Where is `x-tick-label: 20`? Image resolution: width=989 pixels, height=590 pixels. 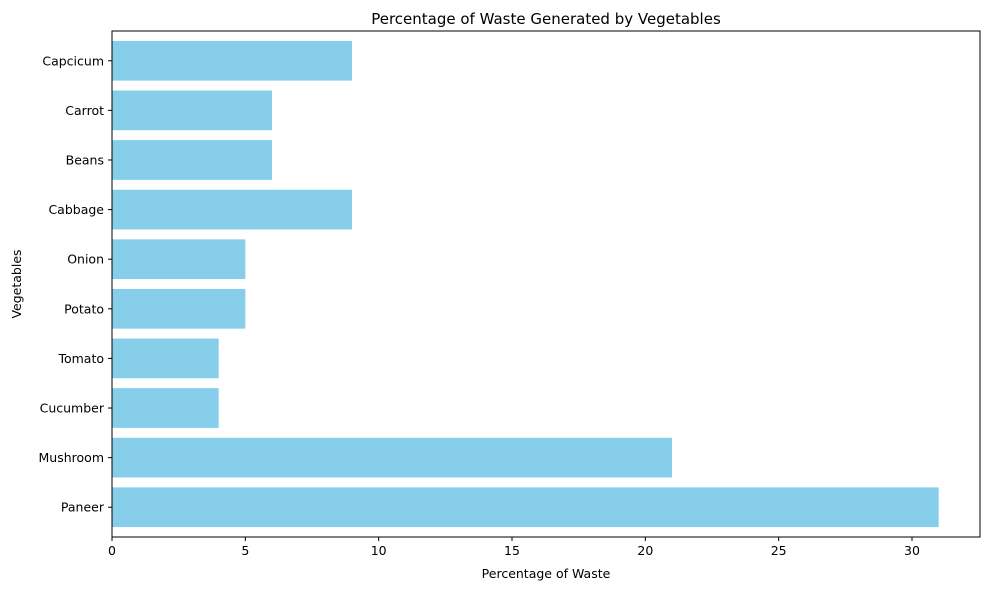 x-tick-label: 20 is located at coordinates (645, 550).